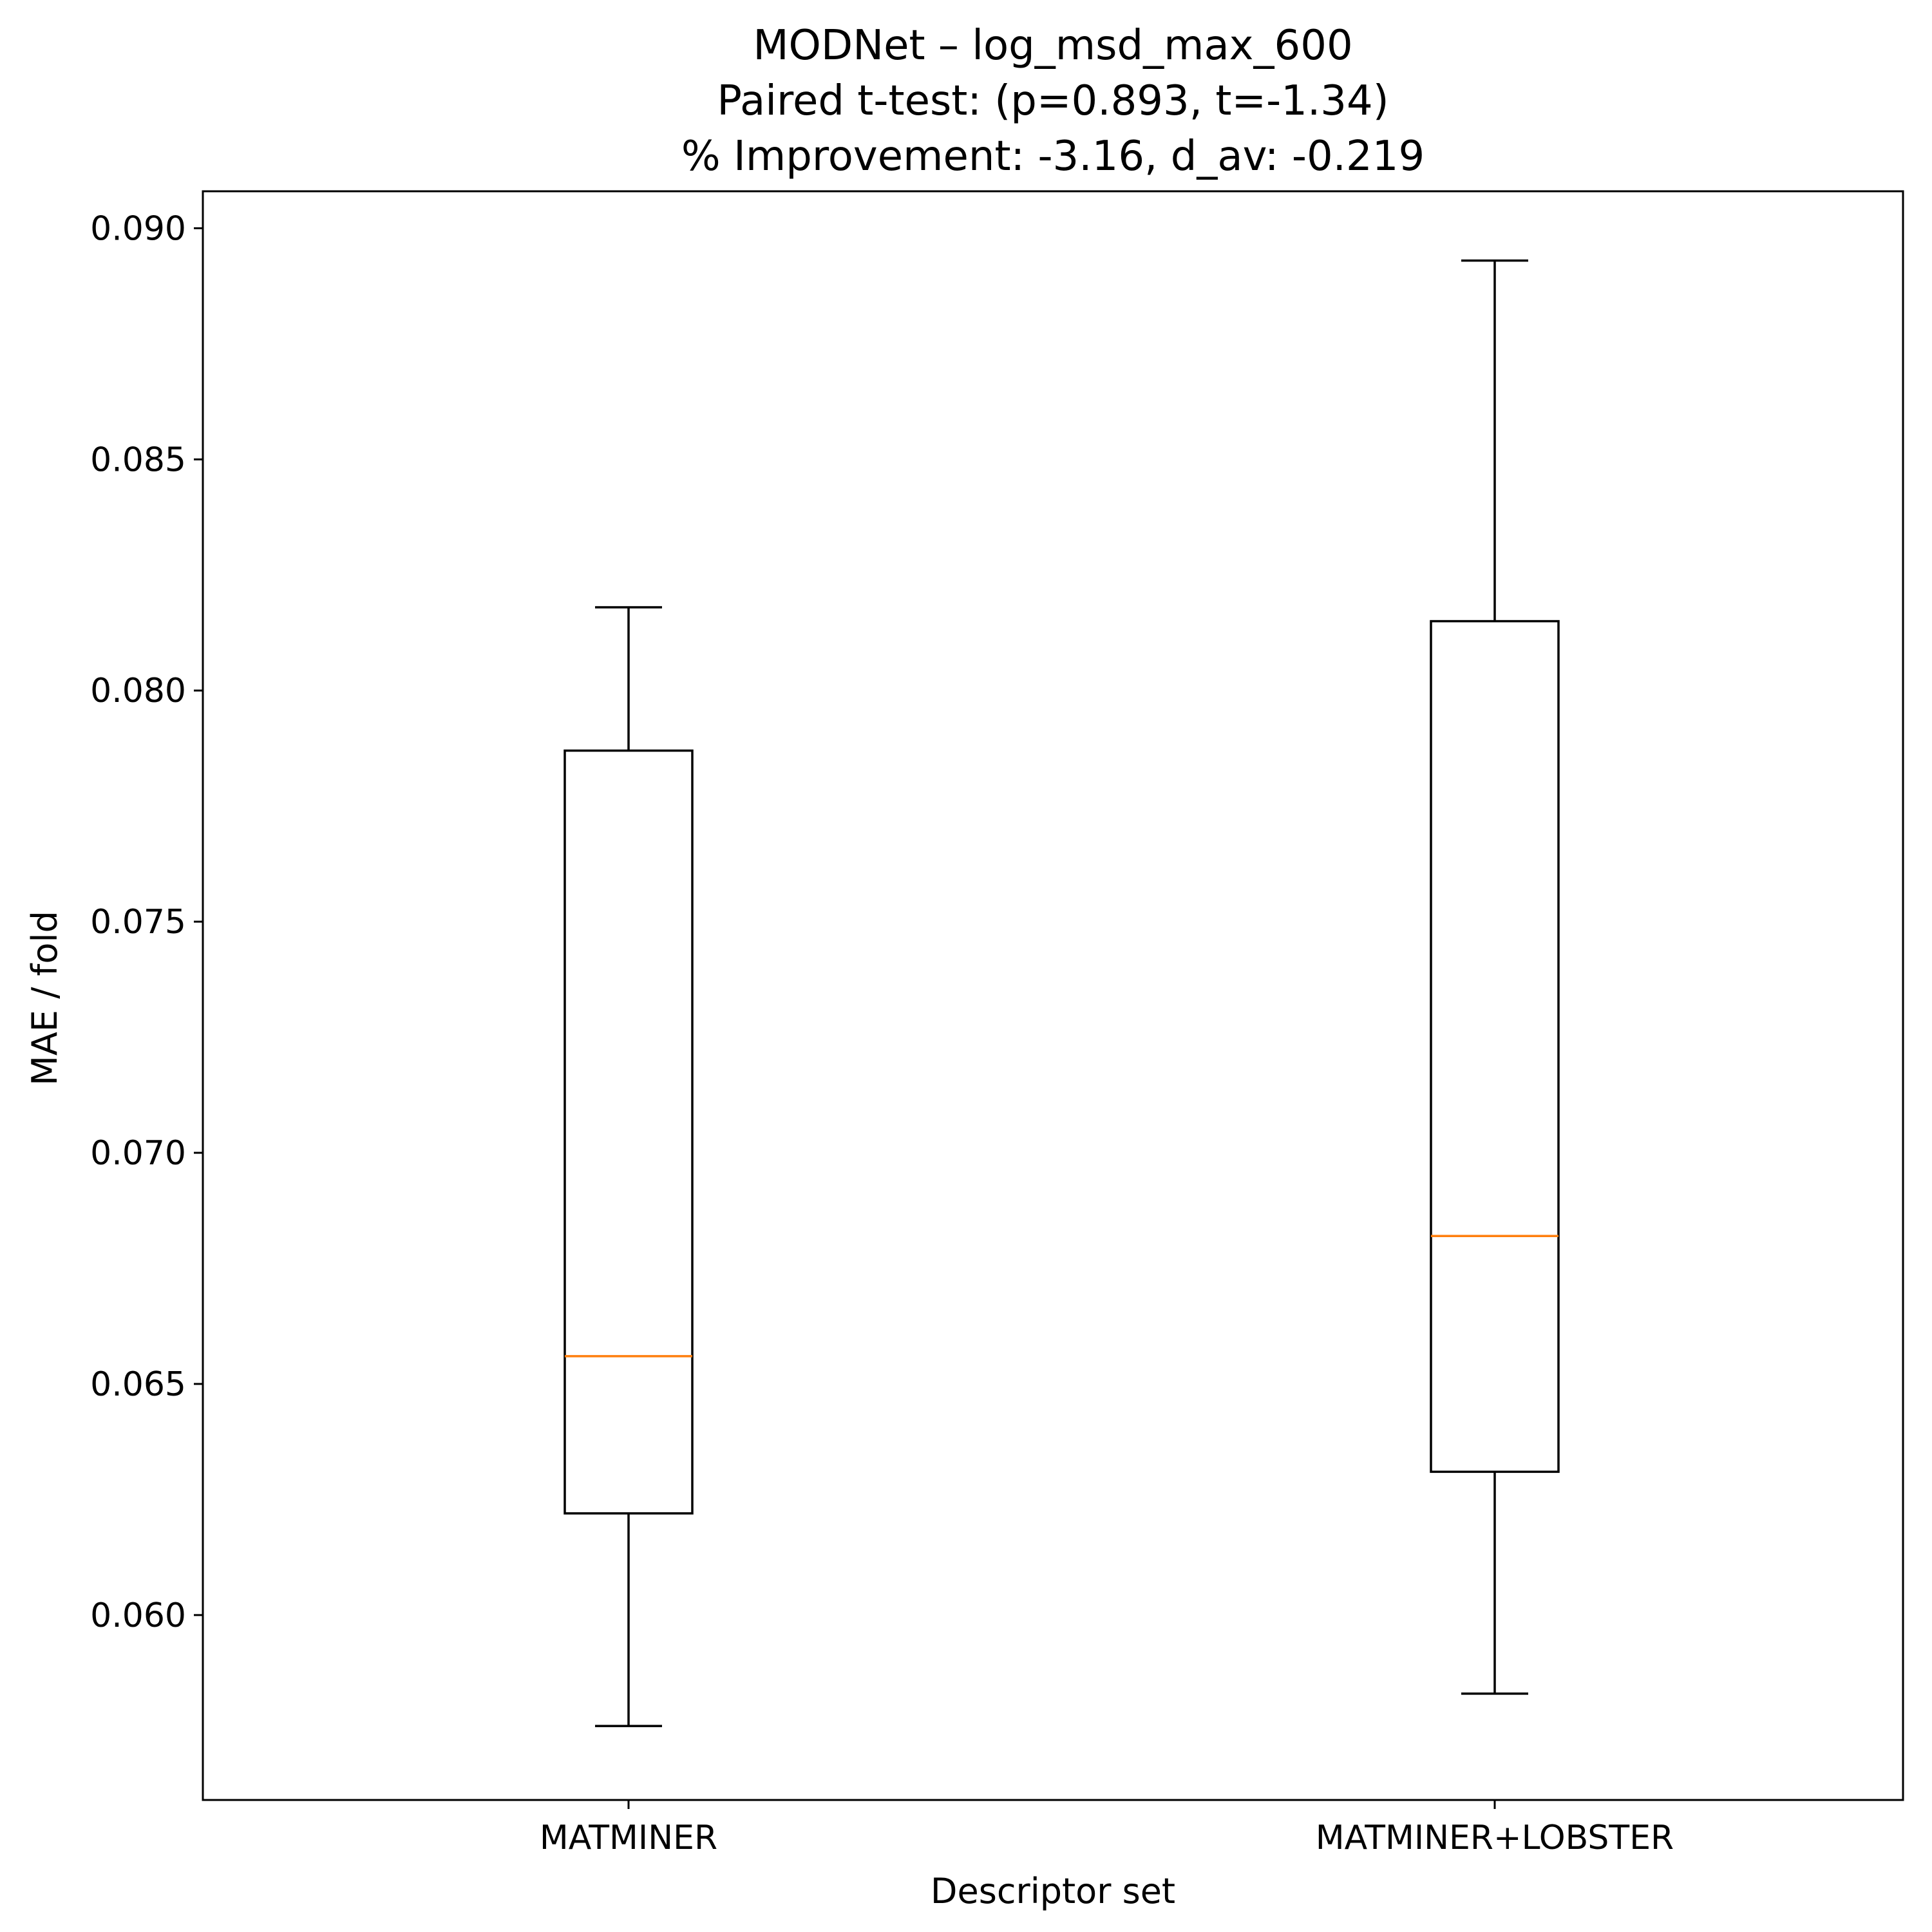 The width and height of the screenshot is (1932, 1932). I want to click on x-axis-label: Descriptor set, so click(1053, 1891).